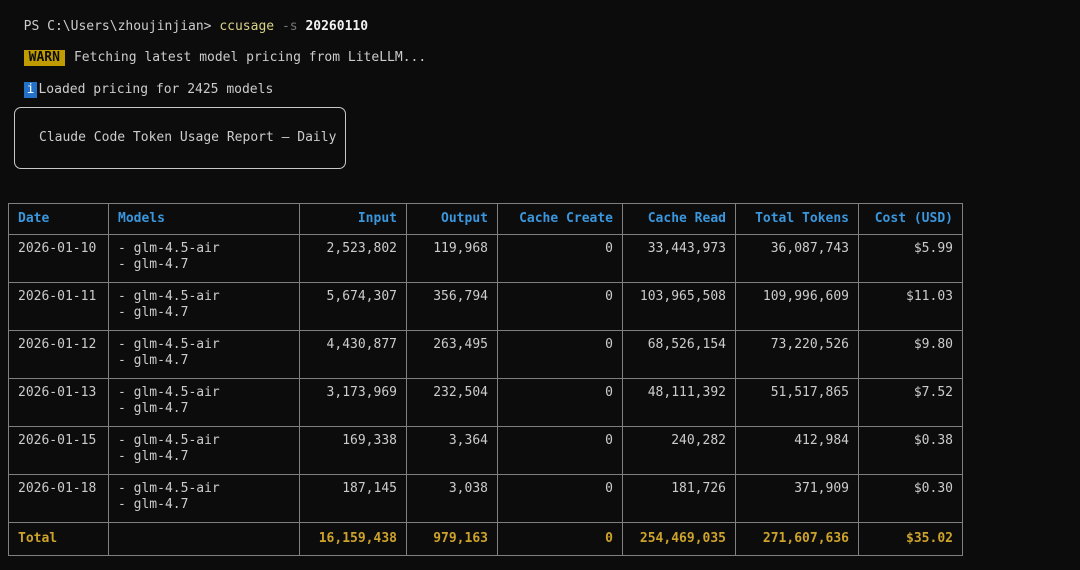 The image size is (1080, 570). What do you see at coordinates (560, 539) in the screenshot?
I see `total-cache-create: 0` at bounding box center [560, 539].